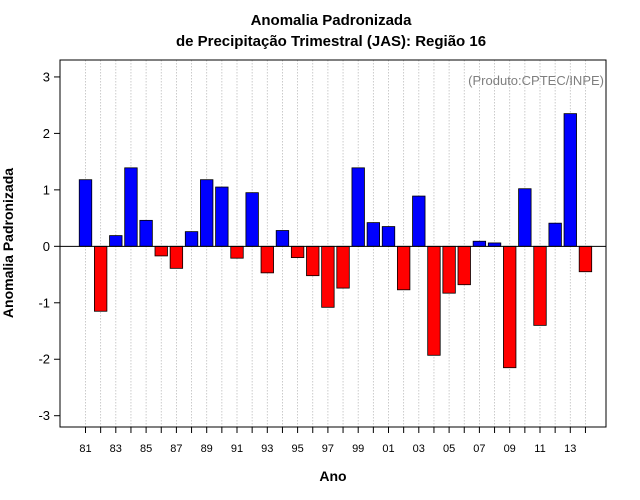 The height and width of the screenshot is (500, 640). Describe the element at coordinates (328, 449) in the screenshot. I see `x-tick-label: 97` at that location.